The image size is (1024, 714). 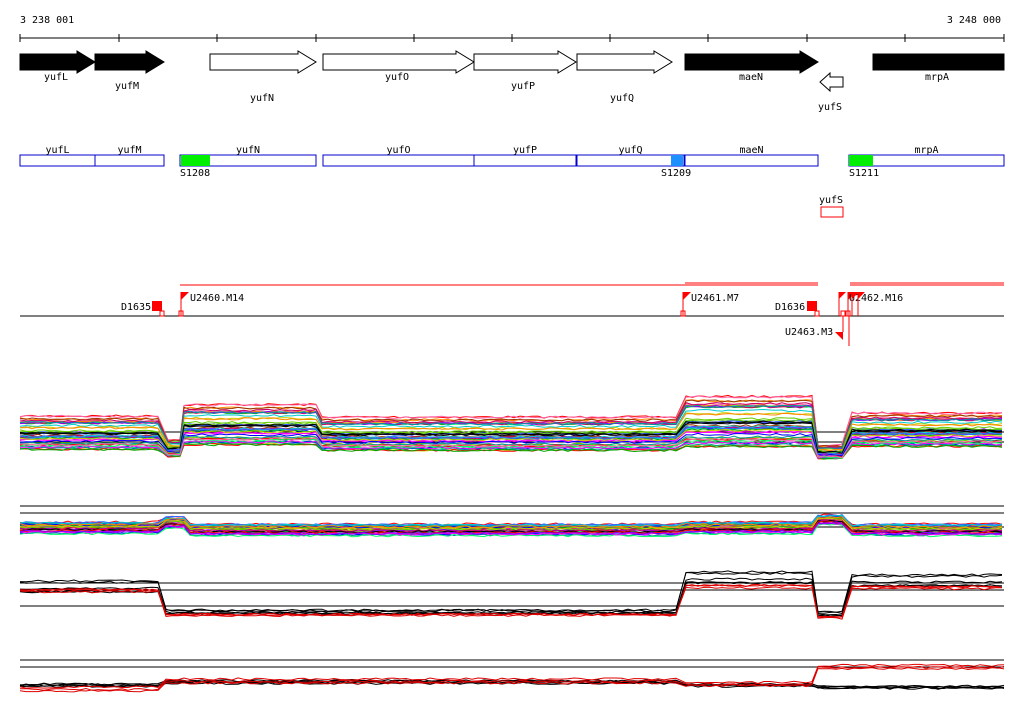 What do you see at coordinates (195, 167) in the screenshot?
I see `site-S1208: S1208` at bounding box center [195, 167].